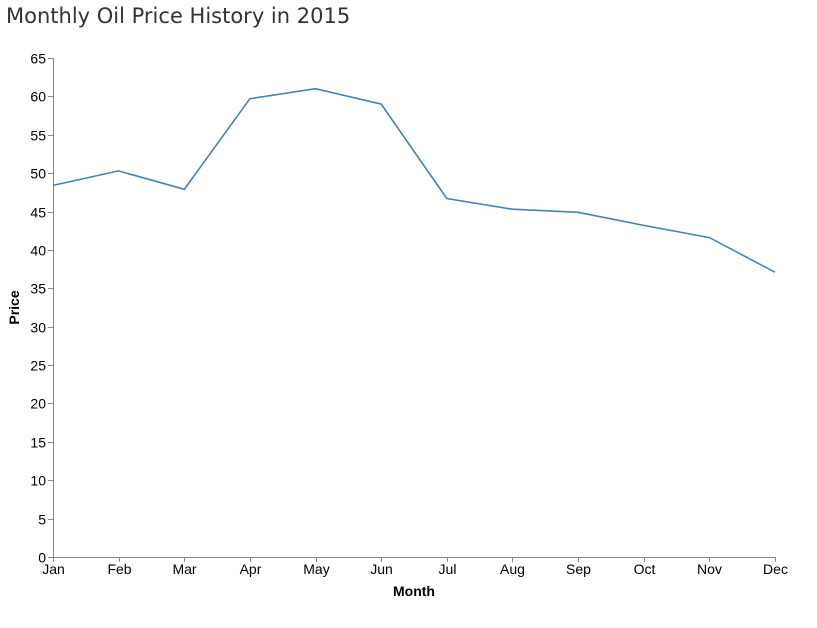  I want to click on x-tick-label: Oct, so click(645, 569).